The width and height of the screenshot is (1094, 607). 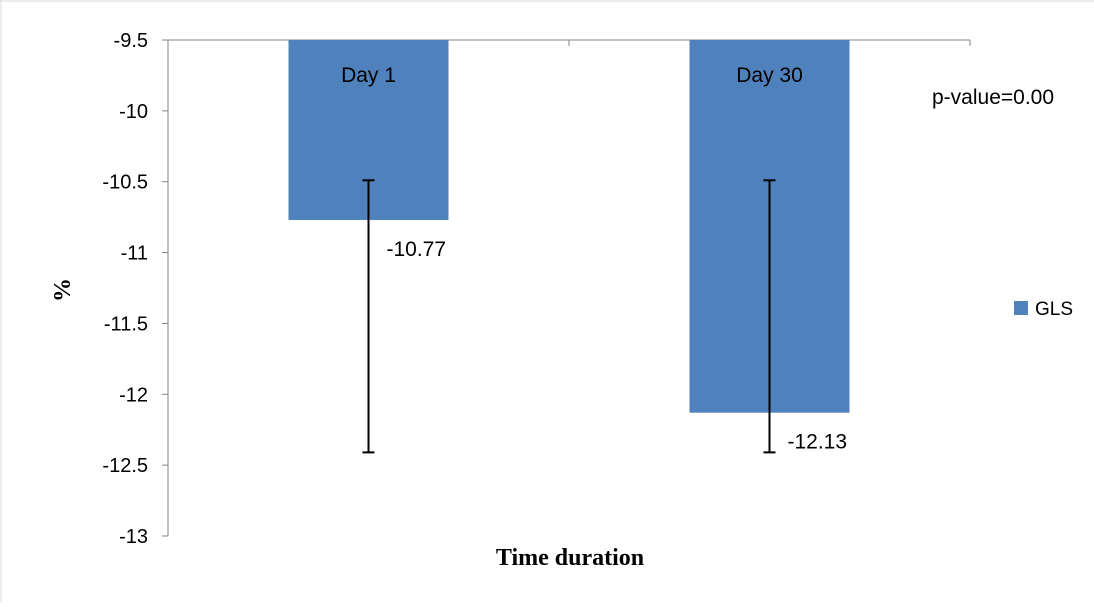 I want to click on p-value-annotation: p-value=0.00, so click(x=993, y=97).